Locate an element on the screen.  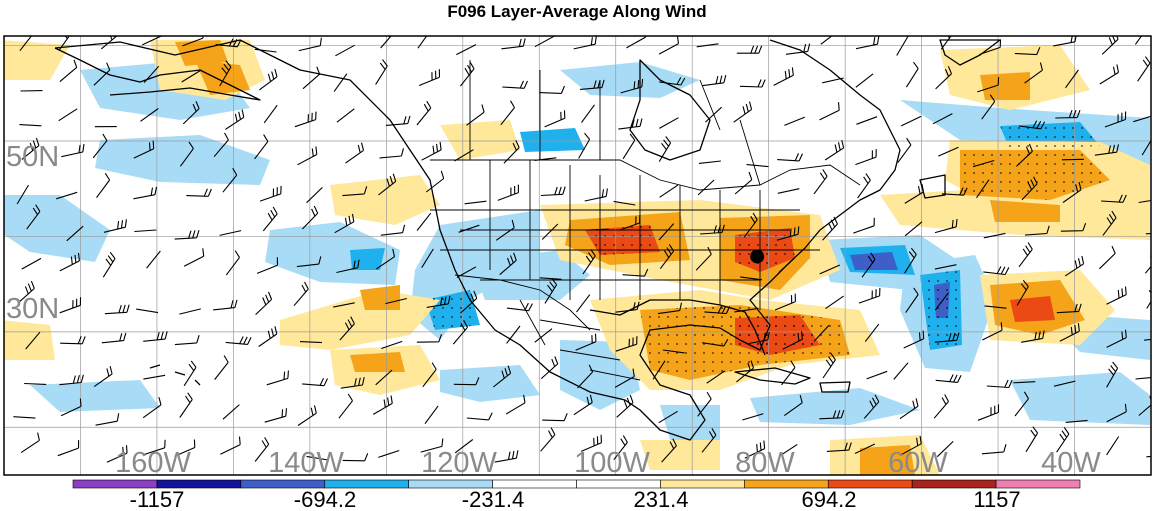
colorbar-swatch is located at coordinates (1038, 484).